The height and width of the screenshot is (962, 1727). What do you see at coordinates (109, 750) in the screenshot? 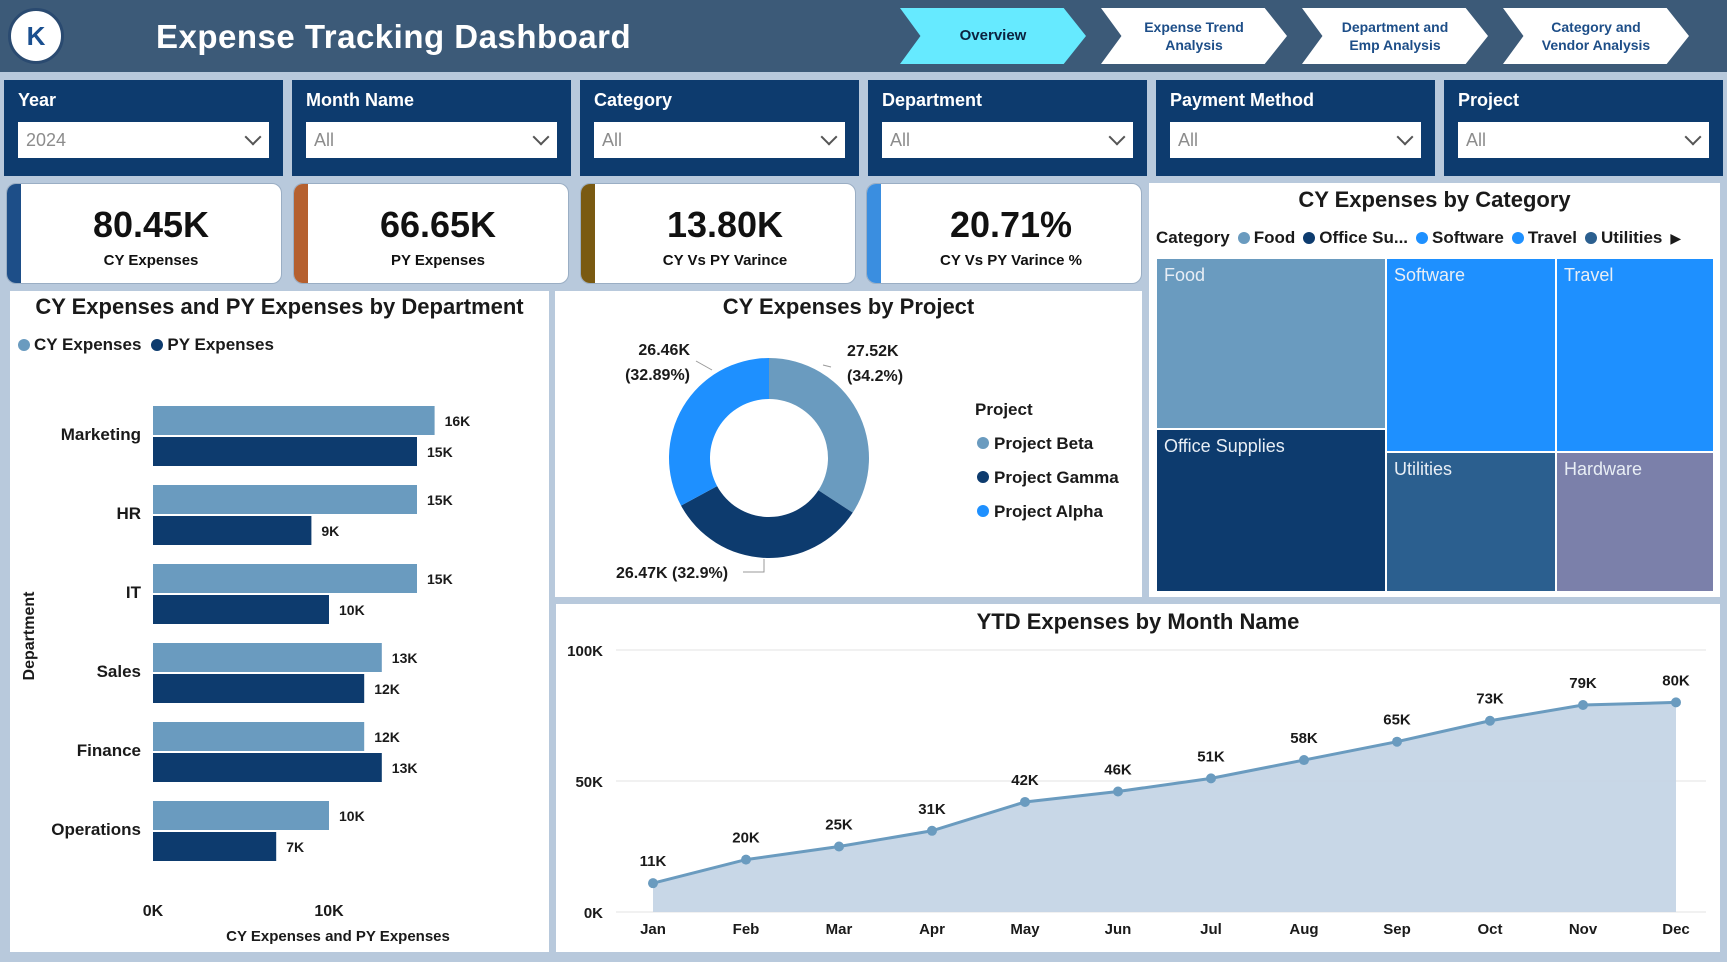
I see `category-label: Finance` at bounding box center [109, 750].